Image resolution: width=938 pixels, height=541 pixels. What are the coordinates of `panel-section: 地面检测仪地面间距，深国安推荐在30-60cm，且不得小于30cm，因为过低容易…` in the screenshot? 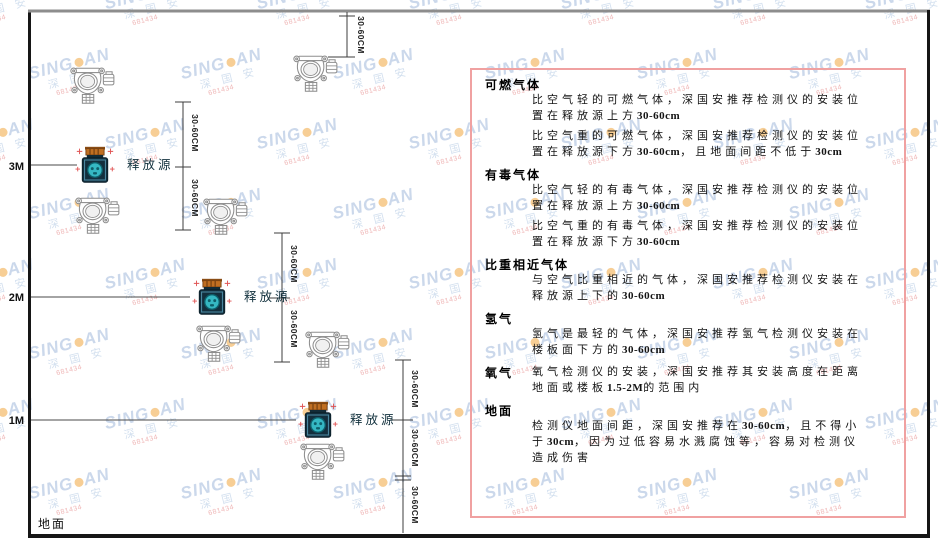 It's located at (690, 434).